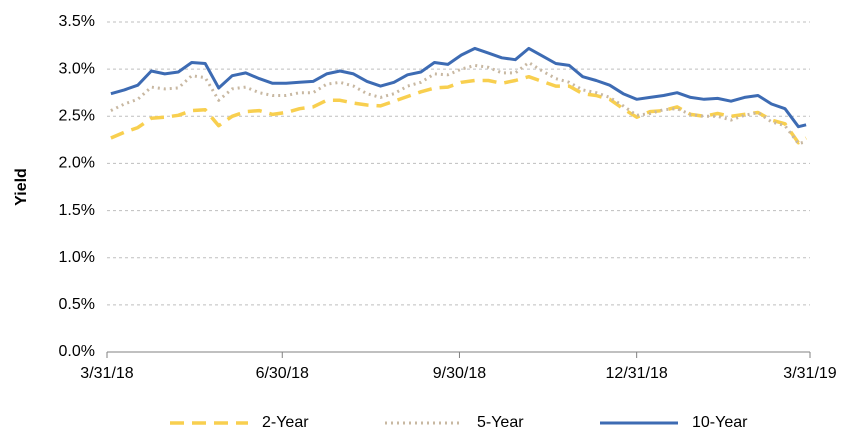  What do you see at coordinates (637, 373) in the screenshot?
I see `x-tick-label: 12/31/18` at bounding box center [637, 373].